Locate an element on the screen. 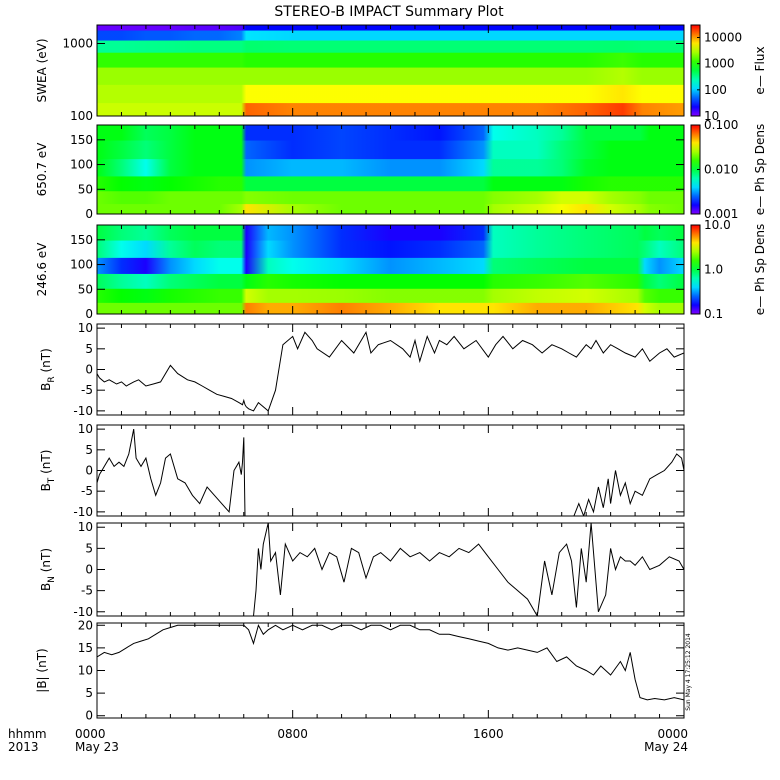 The image size is (780, 780). y-axis-label: BN (nT) is located at coordinates (48, 569).